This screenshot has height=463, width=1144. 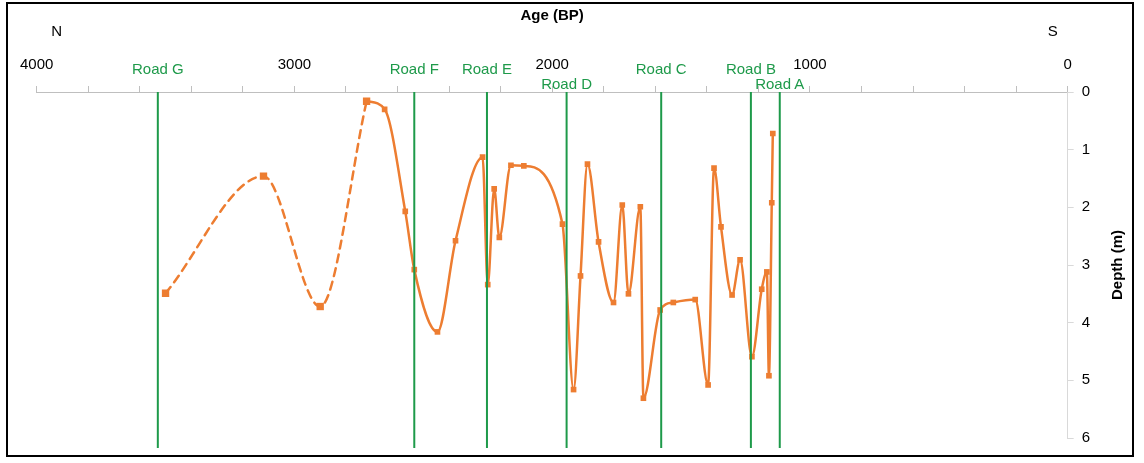 What do you see at coordinates (1085, 148) in the screenshot?
I see `y-tick-label: 1` at bounding box center [1085, 148].